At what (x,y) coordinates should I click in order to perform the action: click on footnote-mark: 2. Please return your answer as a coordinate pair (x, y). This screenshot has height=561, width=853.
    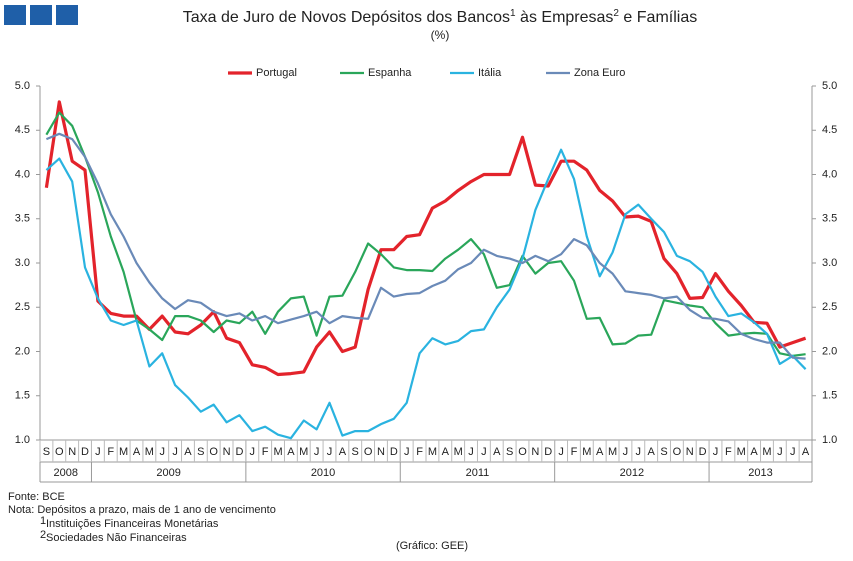
    Looking at the image, I should click on (43, 535).